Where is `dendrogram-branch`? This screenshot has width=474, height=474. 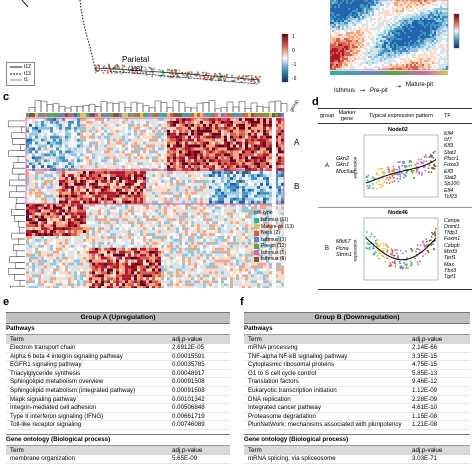 dendrogram-branch is located at coordinates (19, 248).